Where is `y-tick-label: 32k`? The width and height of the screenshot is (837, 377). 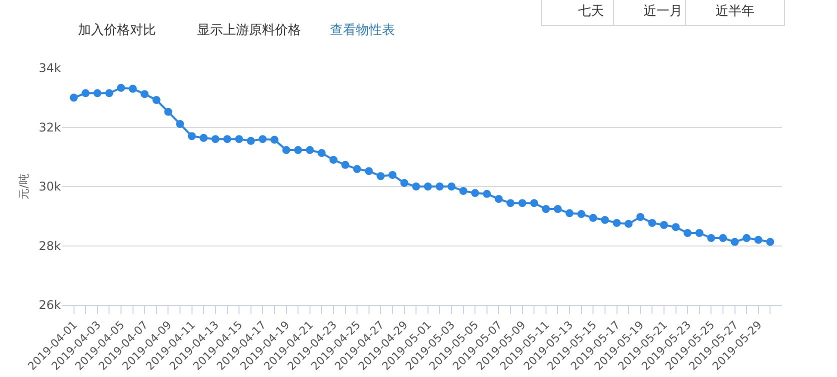
y-tick-label: 32k is located at coordinates (50, 127).